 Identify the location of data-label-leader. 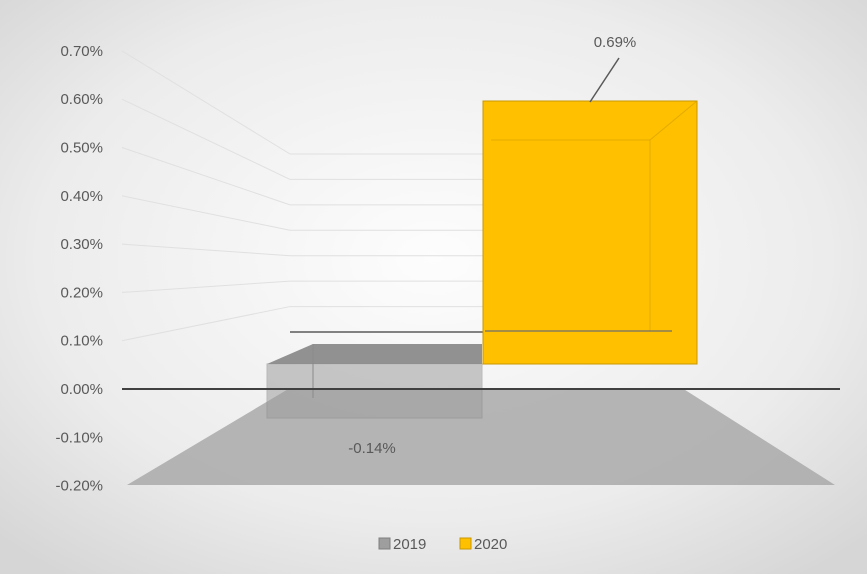
(604, 80).